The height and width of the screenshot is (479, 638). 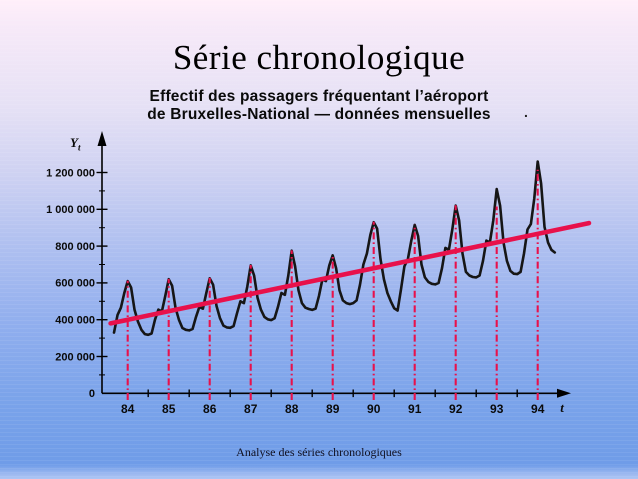 What do you see at coordinates (251, 409) in the screenshot?
I see `x-tick-label: 87` at bounding box center [251, 409].